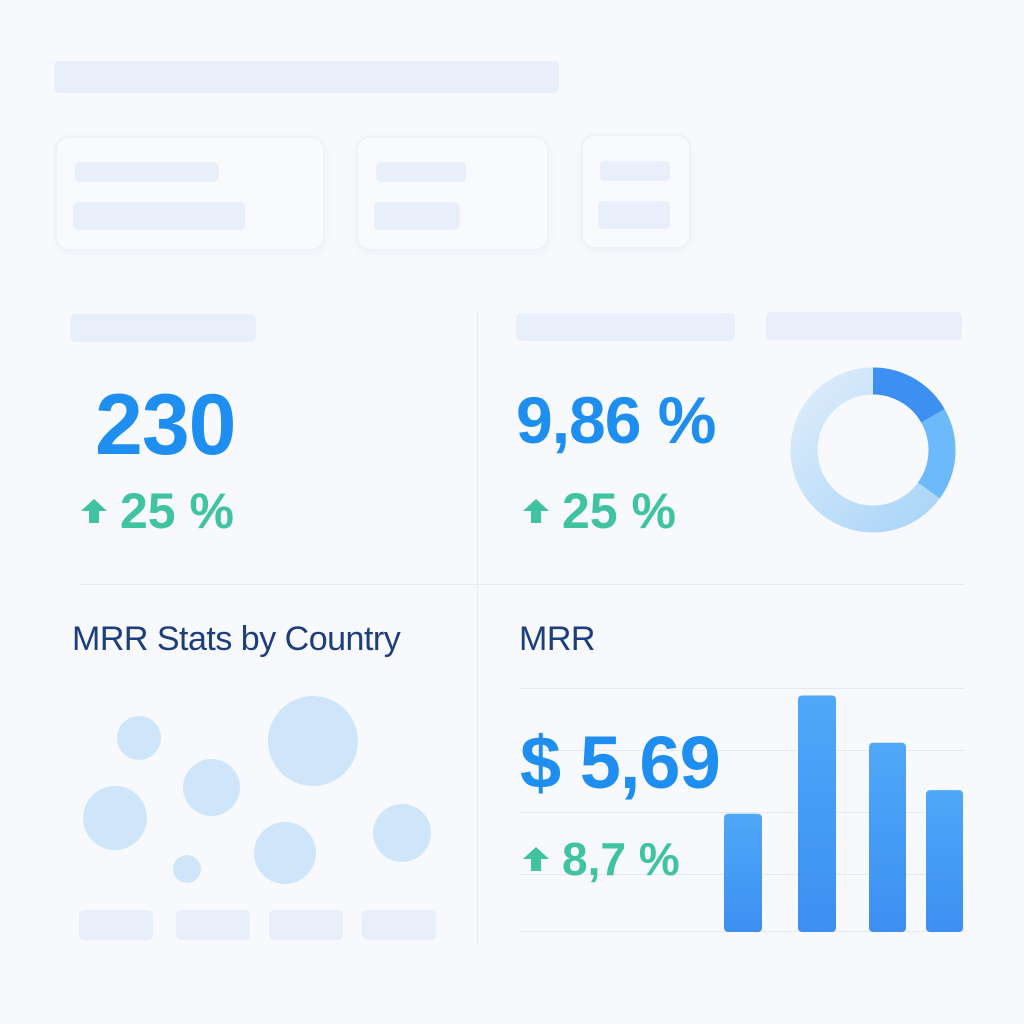 This screenshot has height=1024, width=1024. I want to click on stat-rate-label-placeholder, so click(625, 327).